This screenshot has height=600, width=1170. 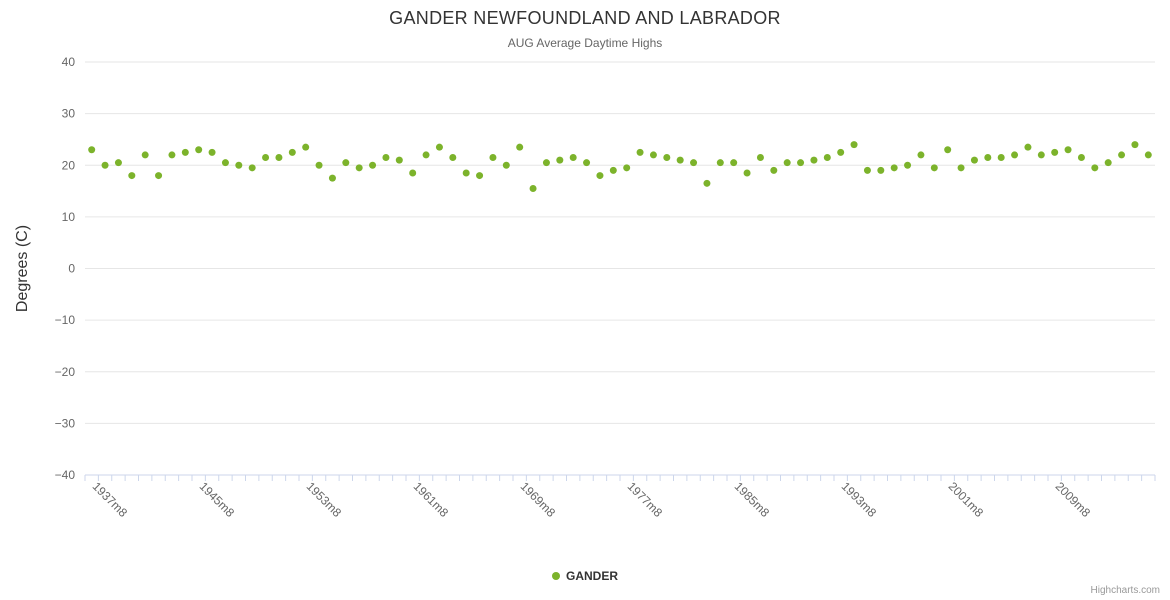 What do you see at coordinates (71, 269) in the screenshot?
I see `y-axis-tick-label: 0` at bounding box center [71, 269].